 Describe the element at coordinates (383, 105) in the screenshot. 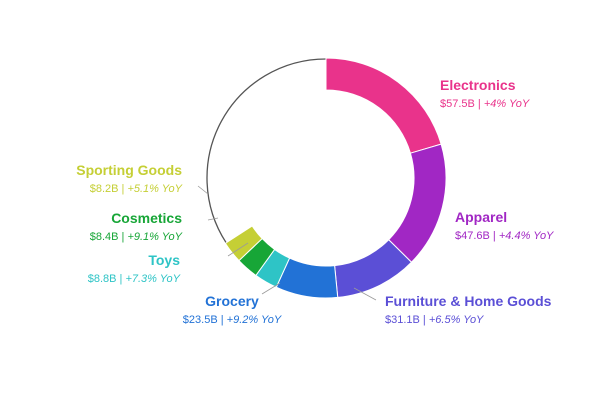

I see `slice-electronics` at that location.